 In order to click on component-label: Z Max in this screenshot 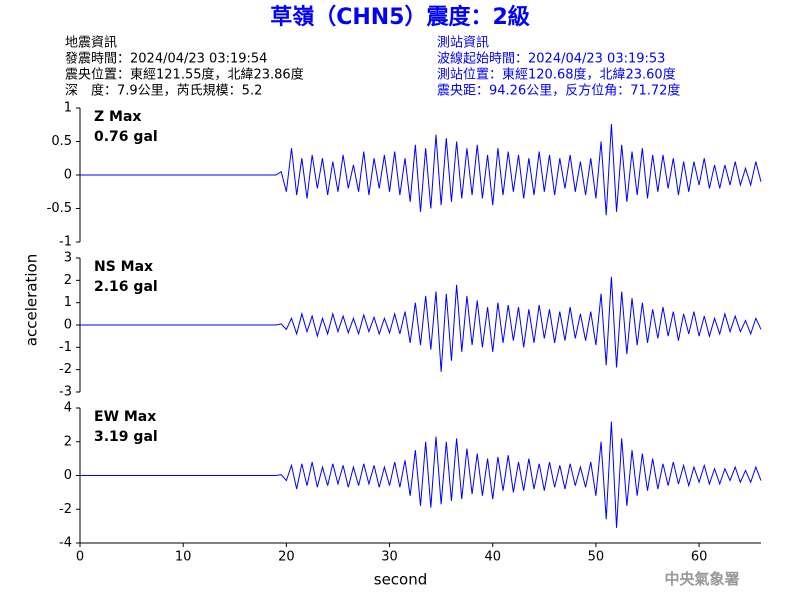, I will do `click(117, 117)`.